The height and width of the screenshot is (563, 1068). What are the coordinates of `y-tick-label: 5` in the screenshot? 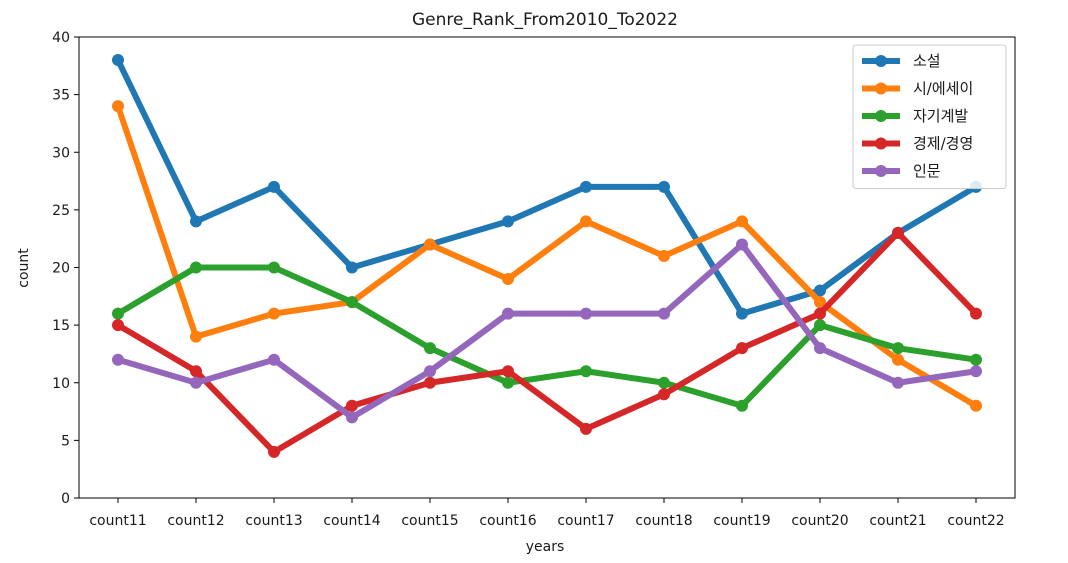 It's located at (65, 441).